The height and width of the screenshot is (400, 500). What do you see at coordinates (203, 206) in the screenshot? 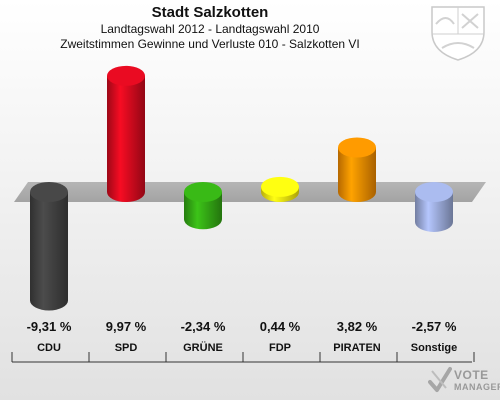
I see `bar-grüne` at bounding box center [203, 206].